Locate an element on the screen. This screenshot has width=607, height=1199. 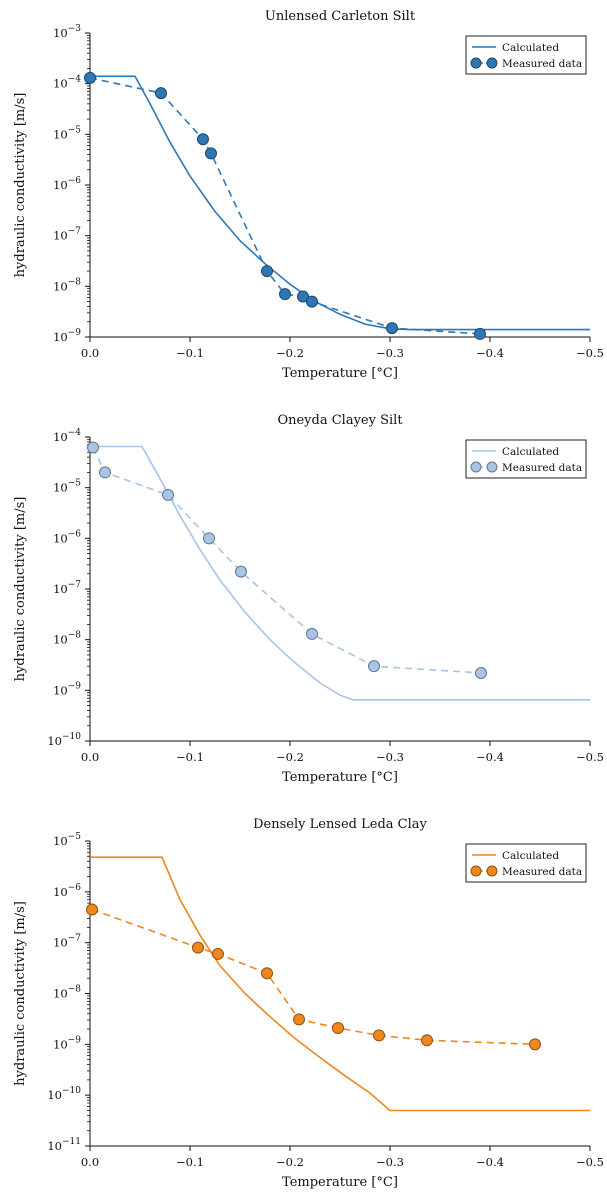
y-tick-label: 10⁻¹¹ is located at coordinates (64, 1145).